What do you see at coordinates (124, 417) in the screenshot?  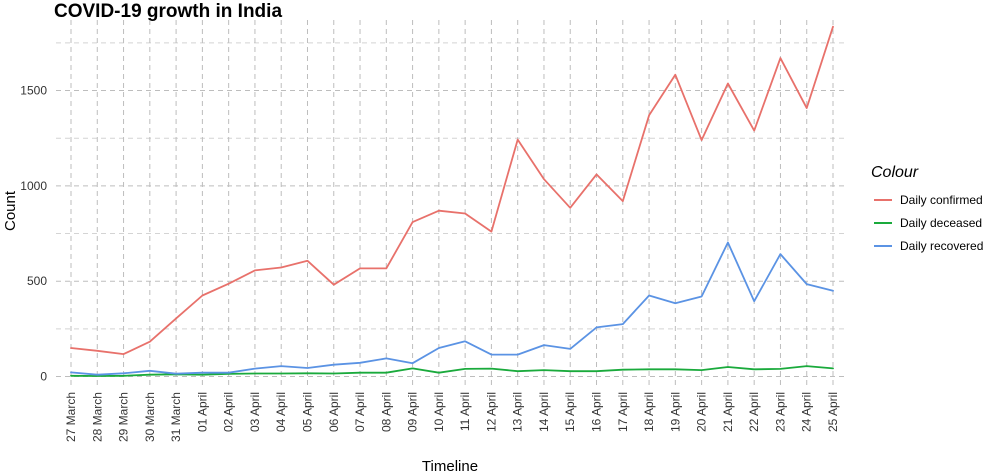 I see `x-tick-label: 29 March` at bounding box center [124, 417].